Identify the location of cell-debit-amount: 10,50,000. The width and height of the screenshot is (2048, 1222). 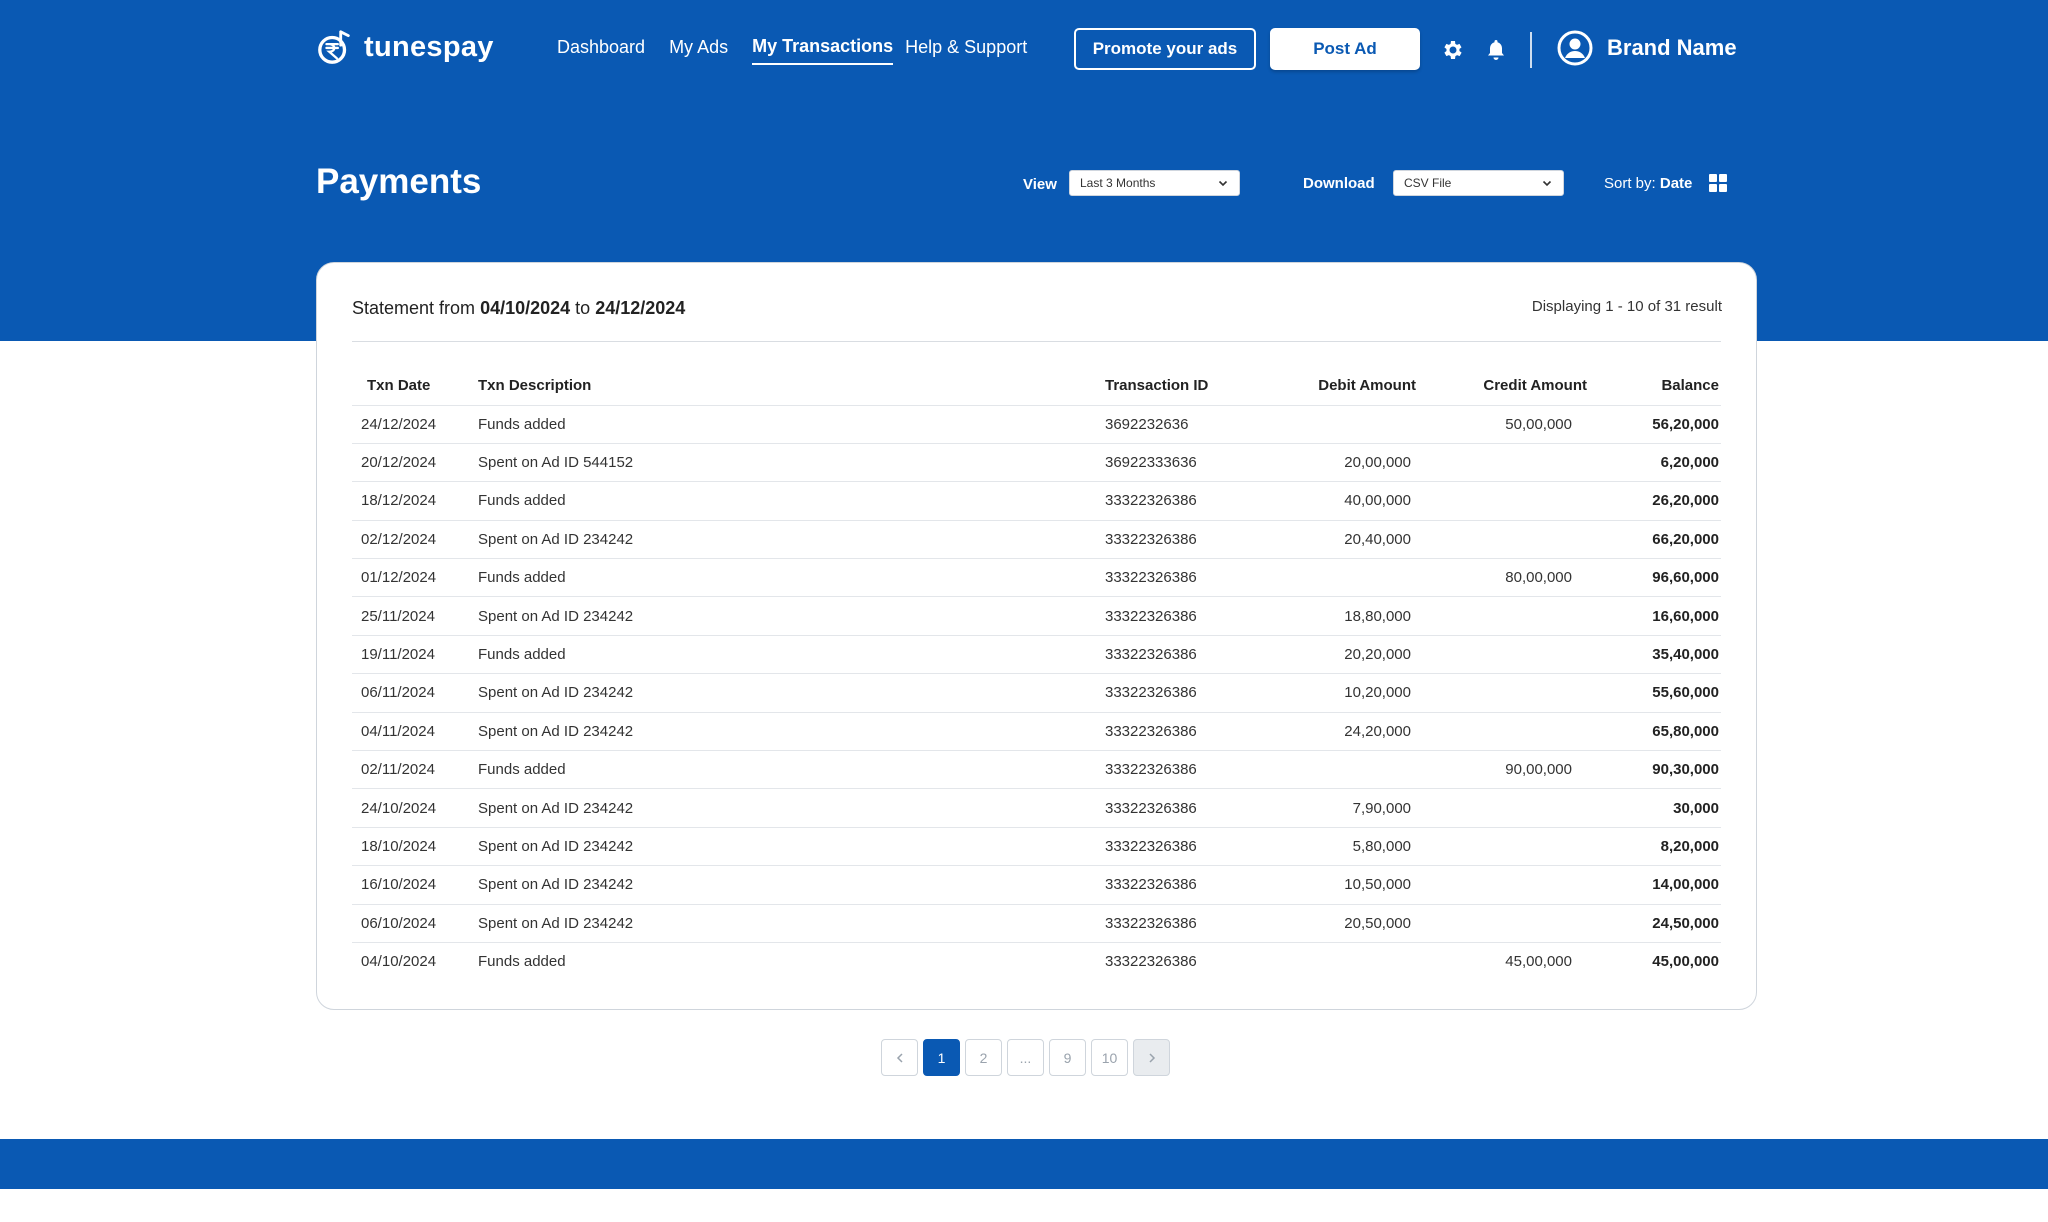
(1346, 885).